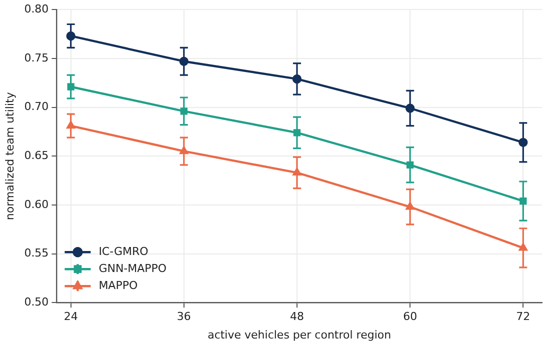 The image size is (550, 344). Describe the element at coordinates (71, 317) in the screenshot. I see `x-tick-label: 24` at that location.